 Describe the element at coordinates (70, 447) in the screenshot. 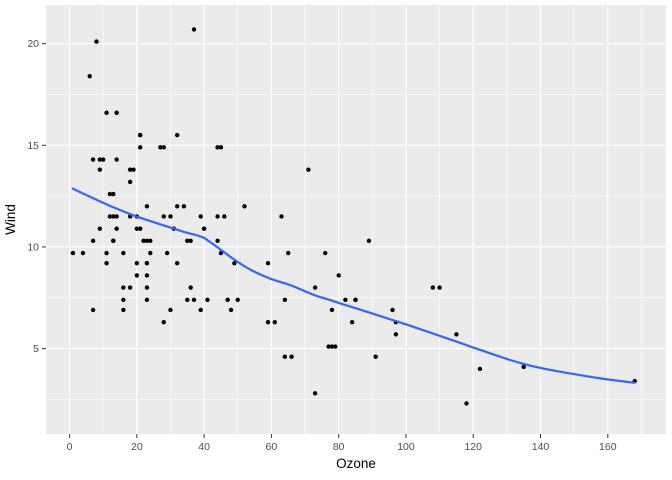

I see `x-tick-label: 0` at that location.